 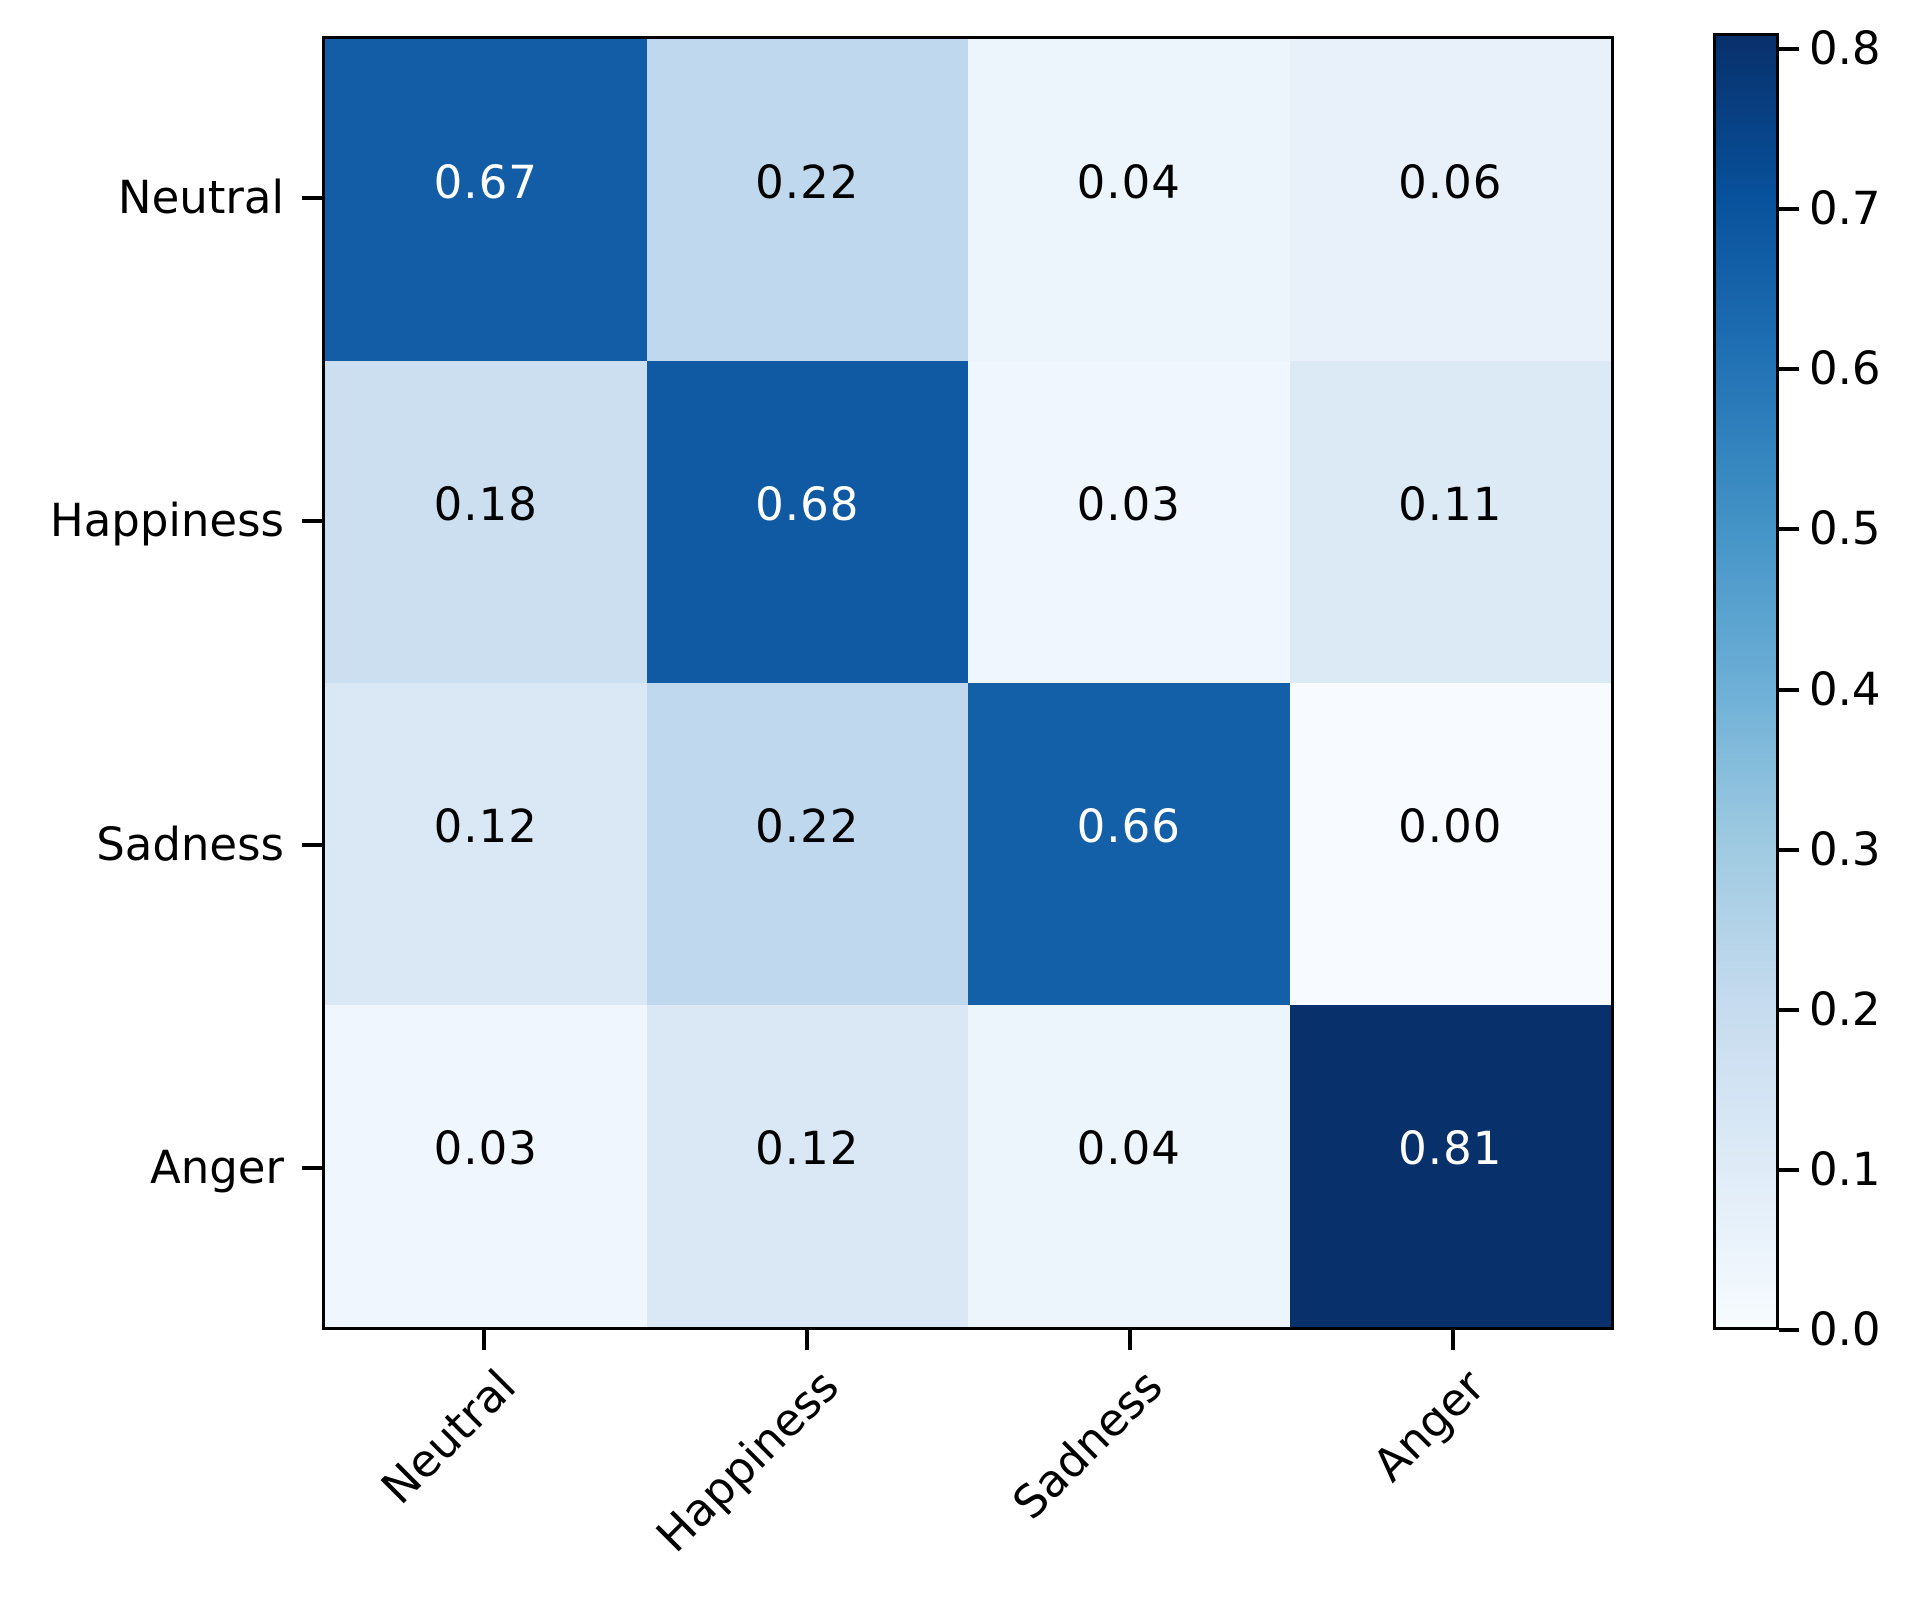 I want to click on colorbar-tick-label-0.6: 0.6, so click(x=1845, y=369).